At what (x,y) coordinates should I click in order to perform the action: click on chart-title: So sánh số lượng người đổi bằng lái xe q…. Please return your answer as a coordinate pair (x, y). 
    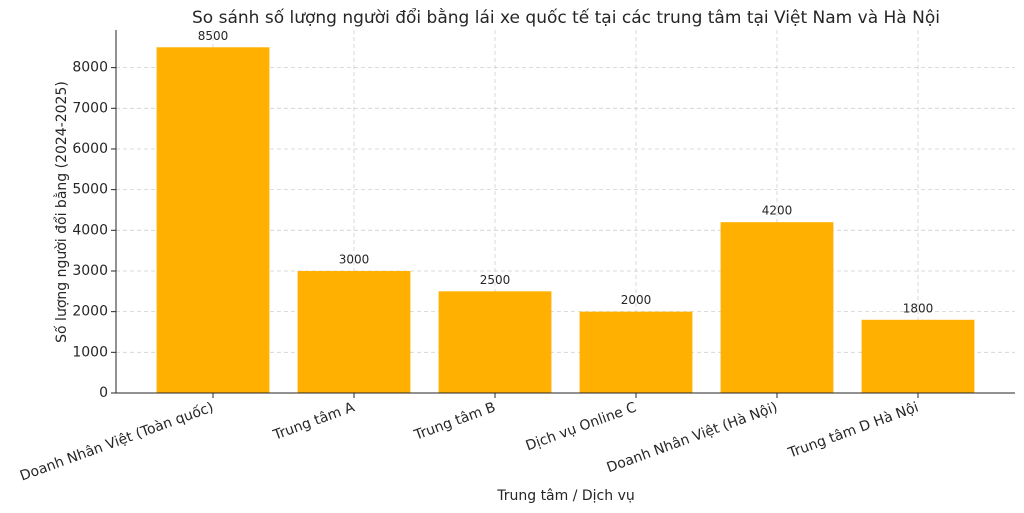
    Looking at the image, I should click on (566, 17).